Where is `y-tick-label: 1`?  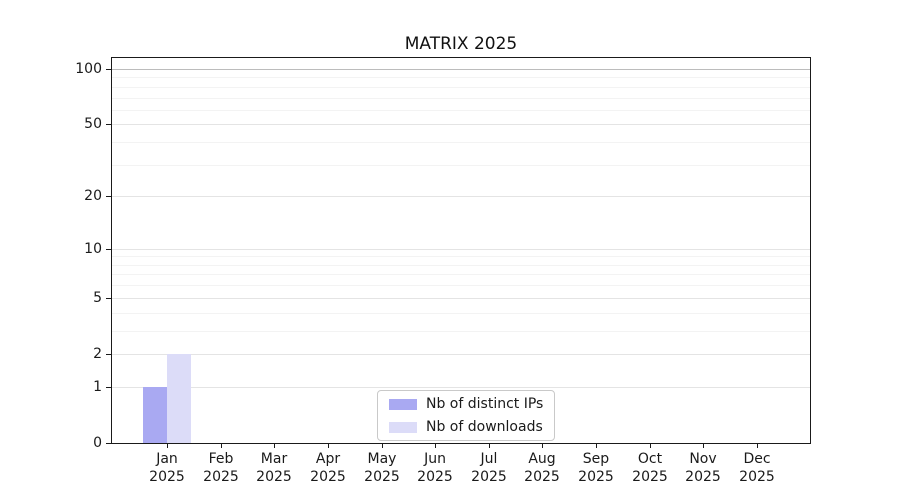 y-tick-label: 1 is located at coordinates (97, 387).